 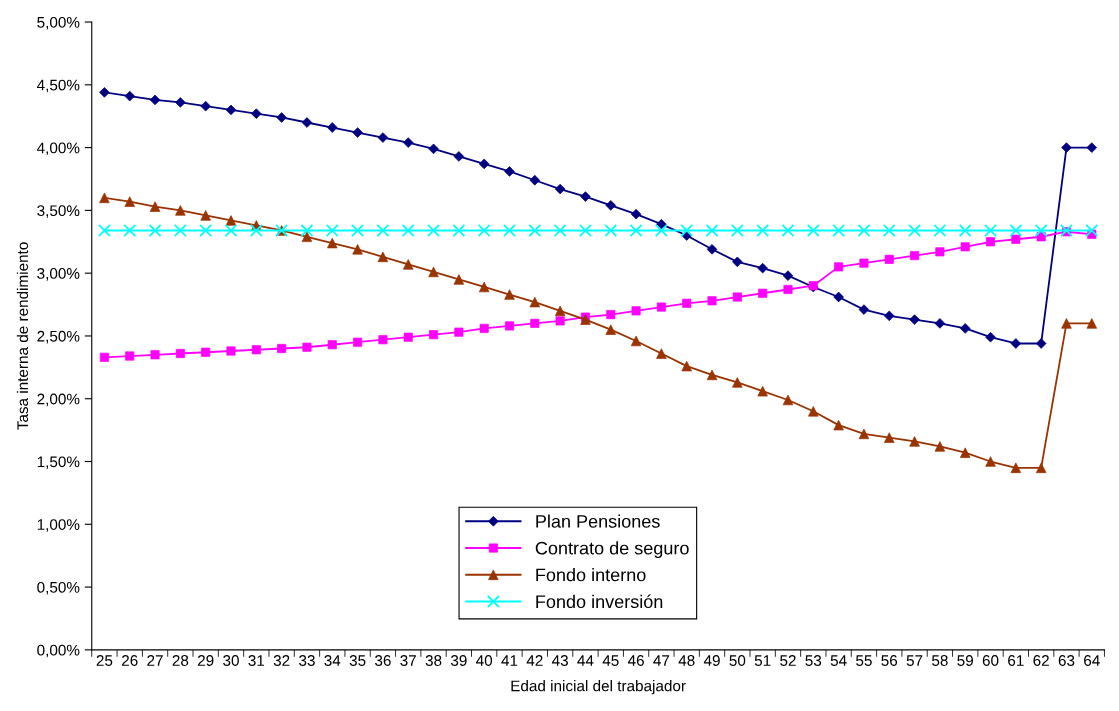 I want to click on x-tick-label: 52, so click(x=788, y=660).